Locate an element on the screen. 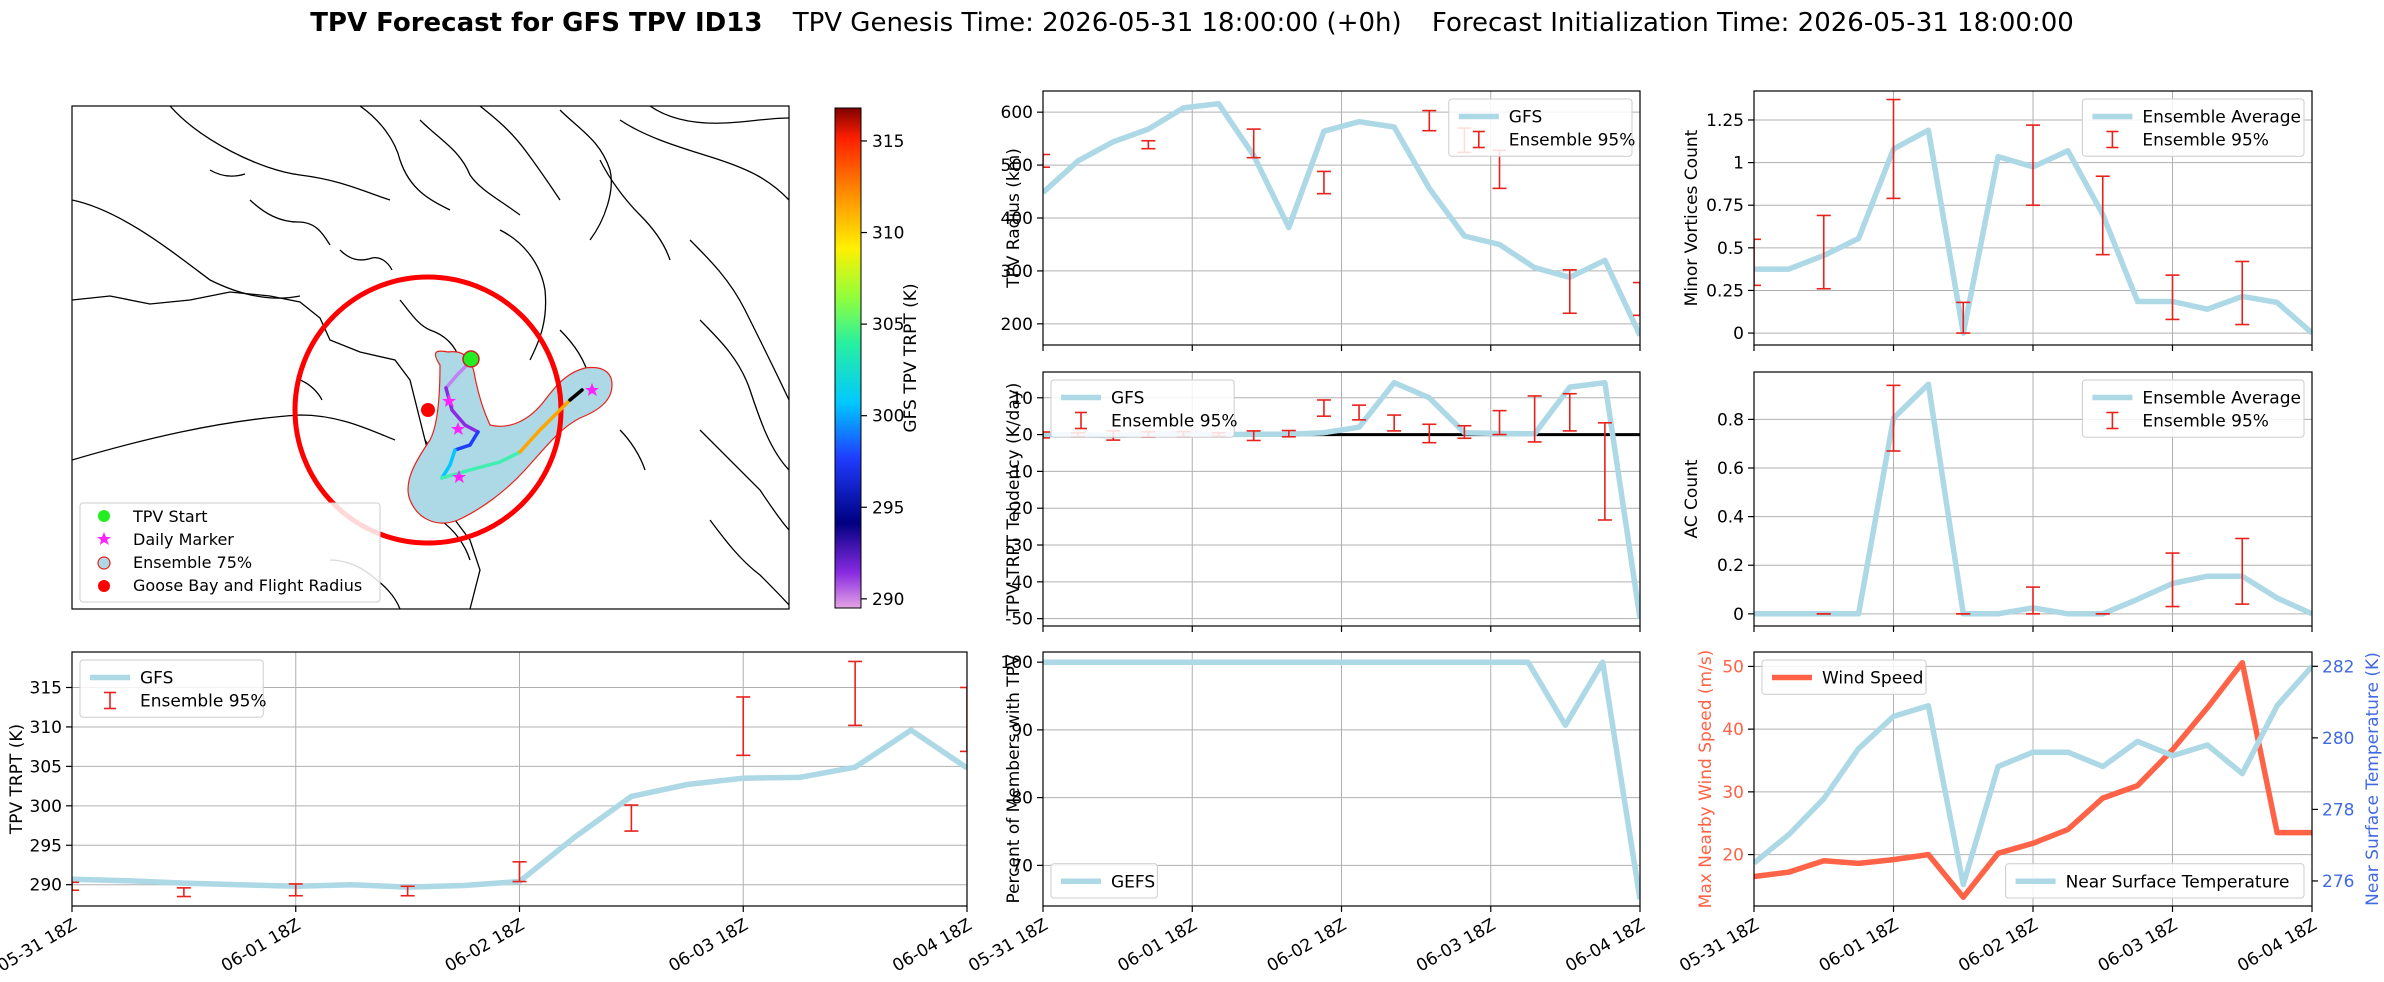 Image resolution: width=2384 pixels, height=982 pixels. goose-bay-icon is located at coordinates (104, 586).